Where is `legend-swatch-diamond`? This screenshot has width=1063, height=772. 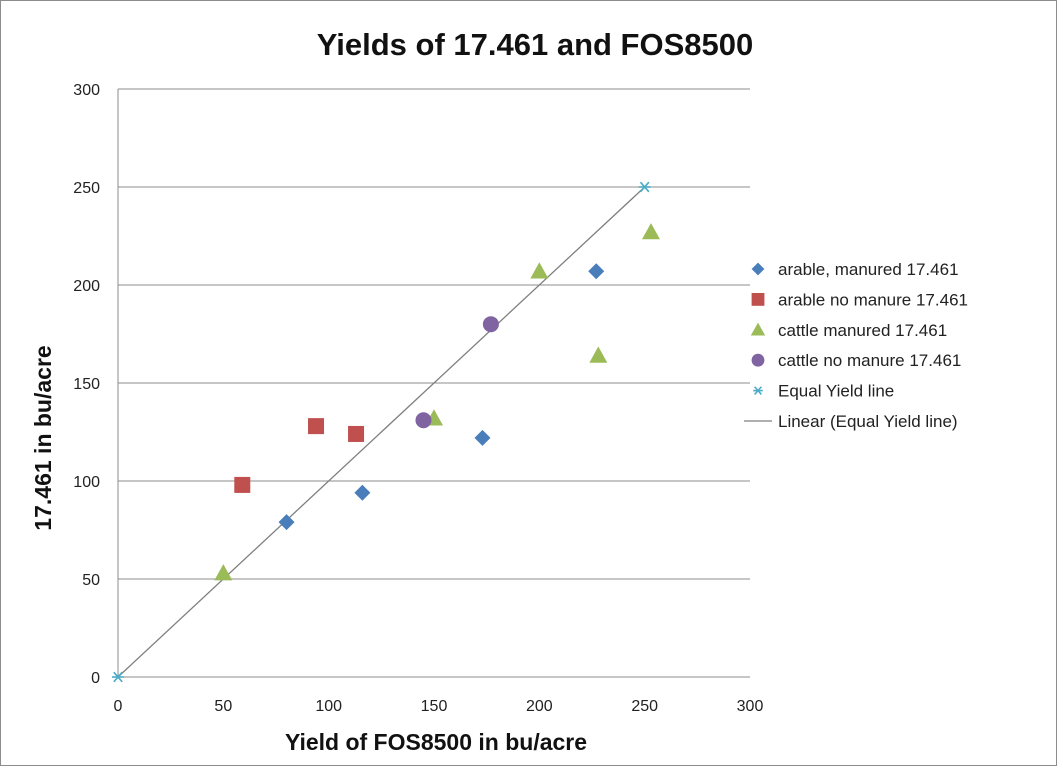 legend-swatch-diamond is located at coordinates (758, 269).